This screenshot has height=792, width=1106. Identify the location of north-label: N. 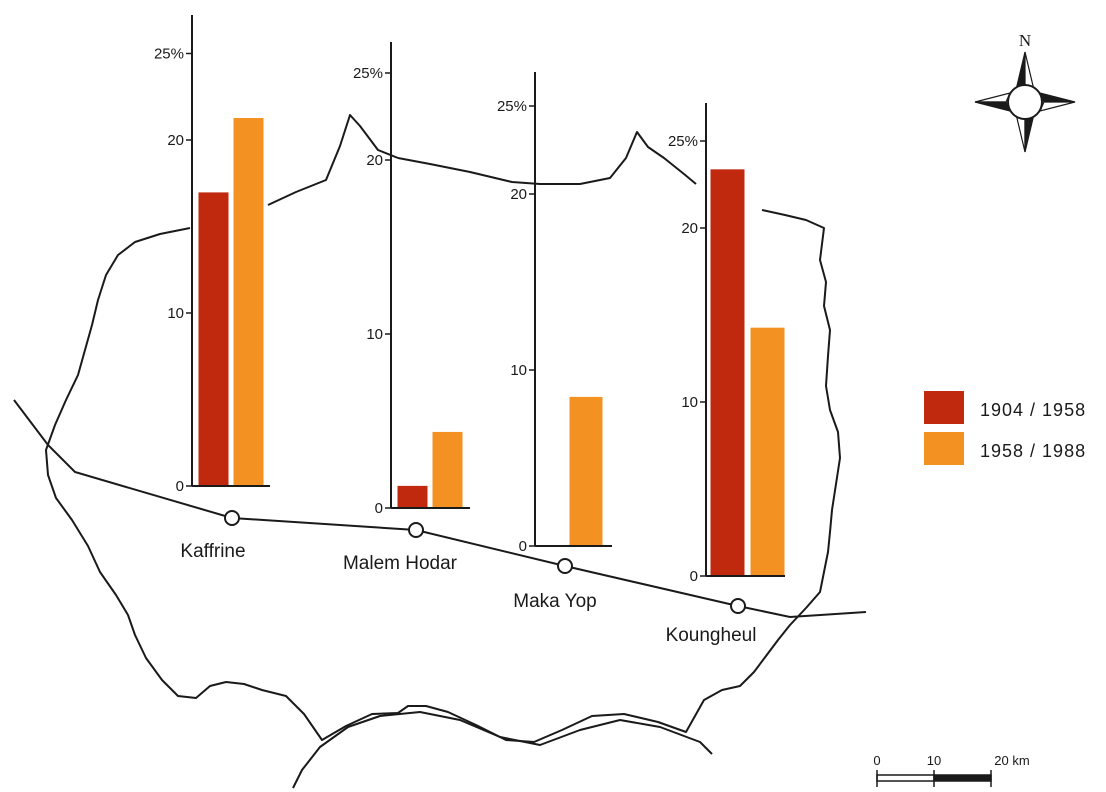
(1025, 40).